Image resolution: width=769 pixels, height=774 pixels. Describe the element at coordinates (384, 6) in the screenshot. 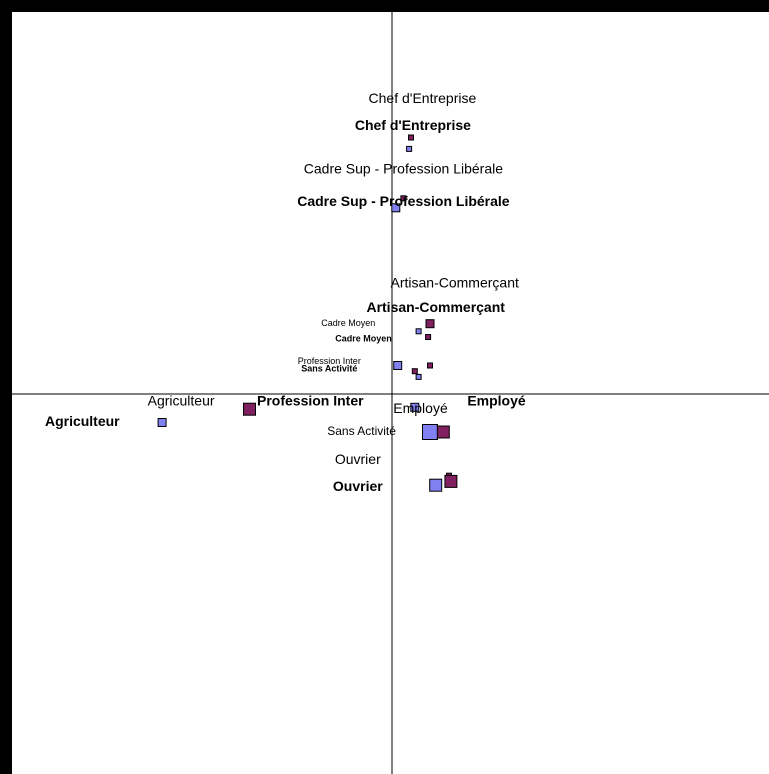

I see `frame-top-border` at that location.